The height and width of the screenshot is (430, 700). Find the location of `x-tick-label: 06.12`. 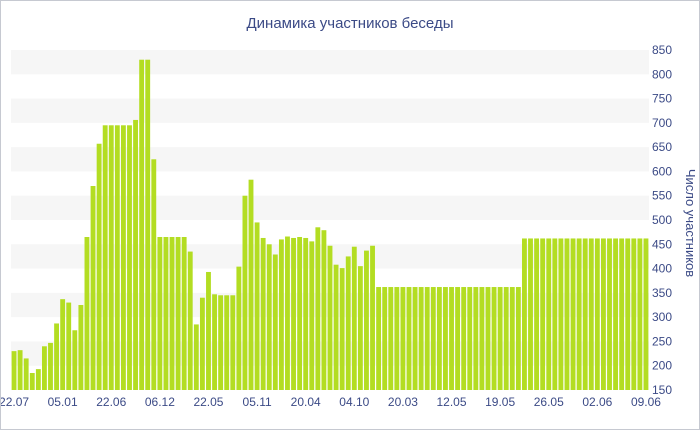

x-tick-label: 06.12 is located at coordinates (160, 402).